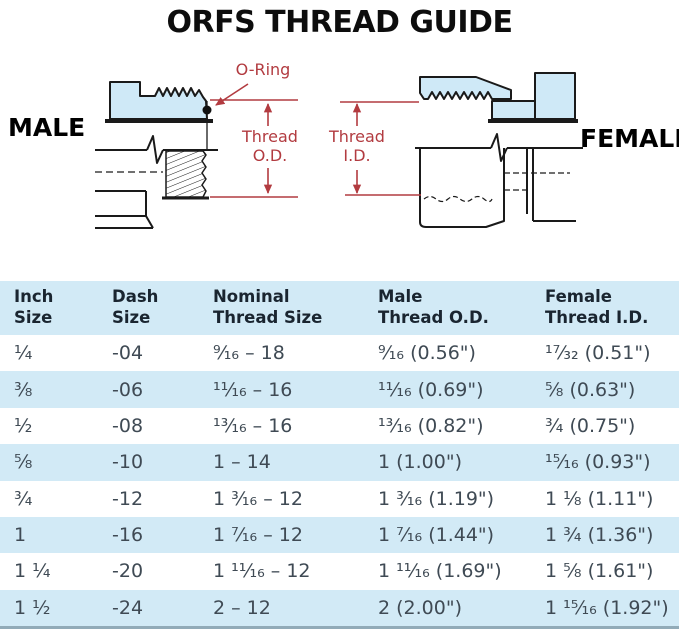 This screenshot has width=679, height=629. I want to click on table-cell: ¹⁄₄, so click(23, 353).